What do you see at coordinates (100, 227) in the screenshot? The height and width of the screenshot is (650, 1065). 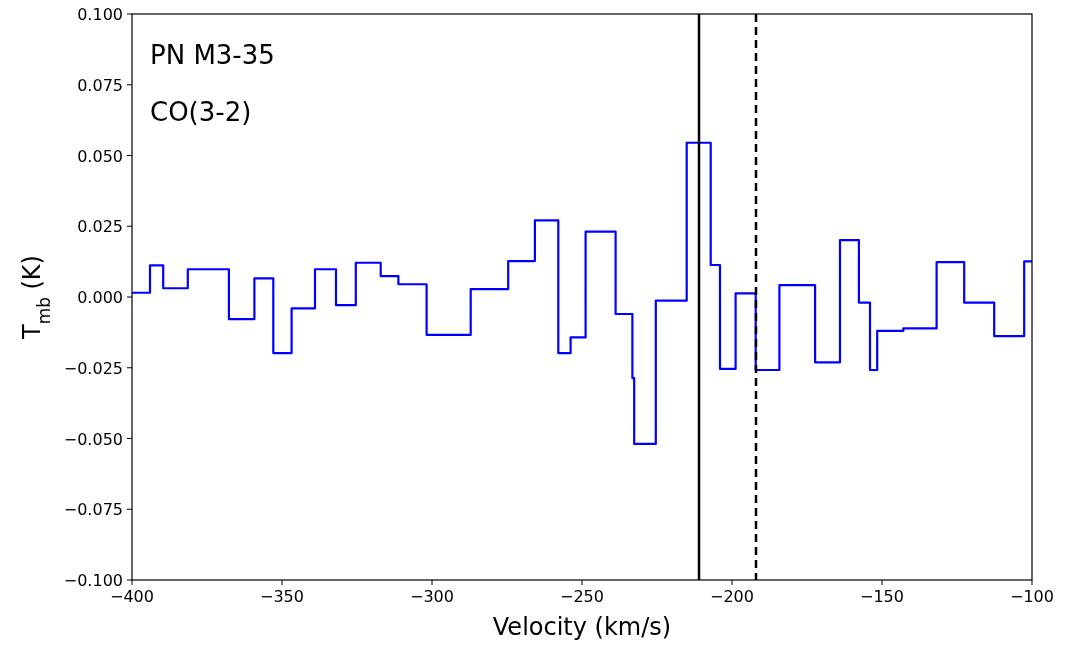 I see `y-tick-label: 0.025` at bounding box center [100, 227].